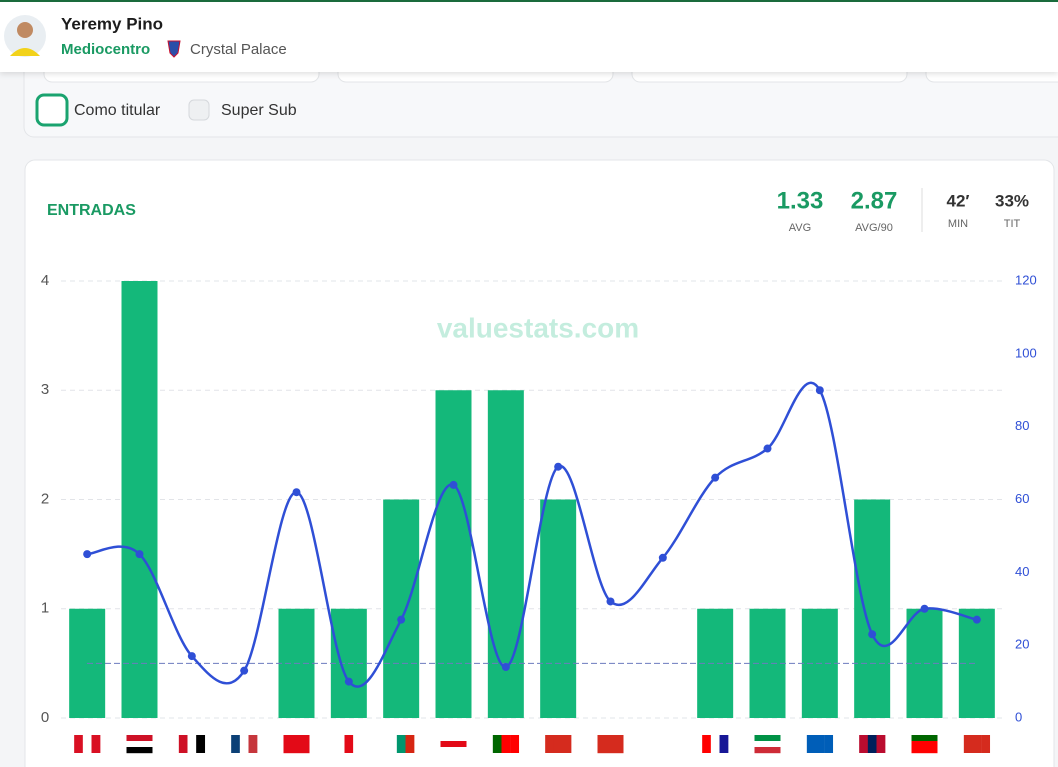 This screenshot has height=767, width=1058. I want to click on y2-tick-label: 100, so click(1026, 352).